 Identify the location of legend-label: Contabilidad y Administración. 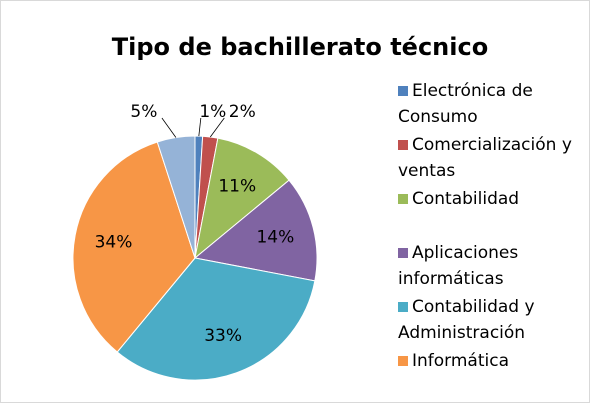
(466, 320).